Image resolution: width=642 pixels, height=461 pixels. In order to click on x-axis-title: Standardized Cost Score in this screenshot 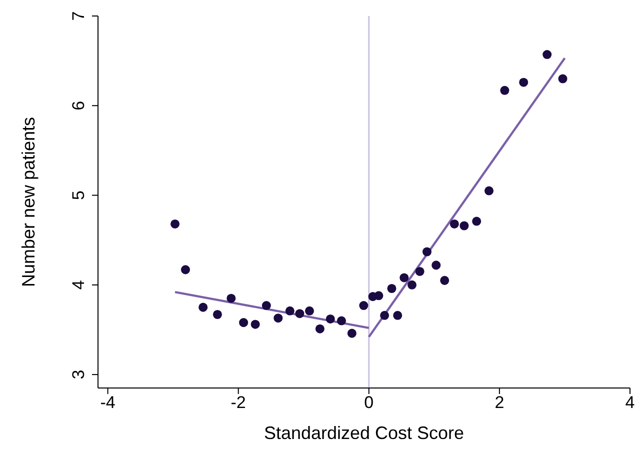, I will do `click(364, 433)`.